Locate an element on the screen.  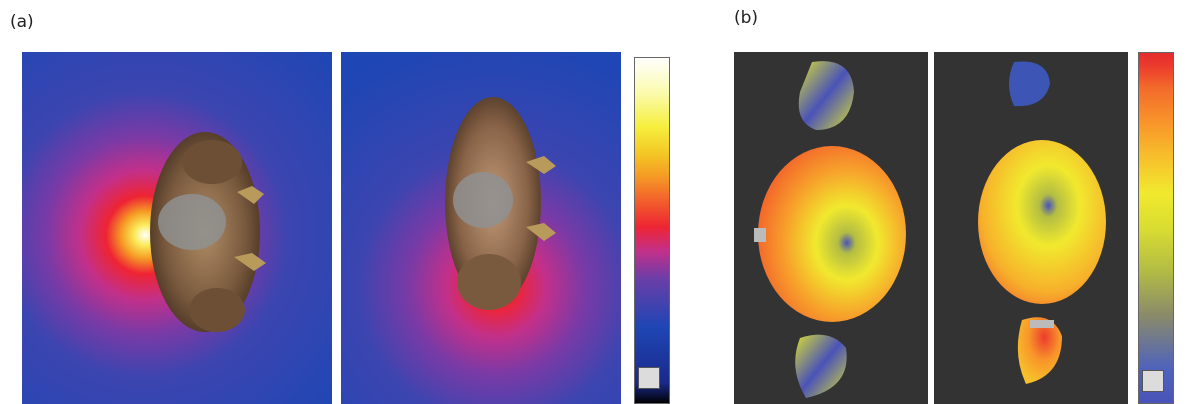
panel-label-a: (a) is located at coordinates (22, 22).